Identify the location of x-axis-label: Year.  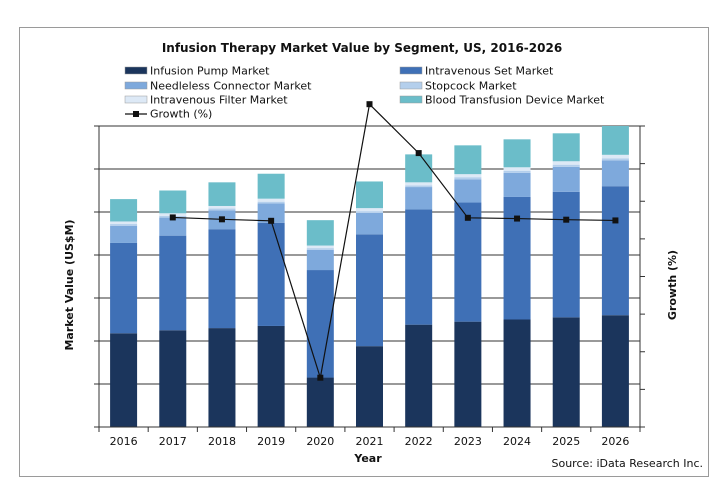
(367, 458).